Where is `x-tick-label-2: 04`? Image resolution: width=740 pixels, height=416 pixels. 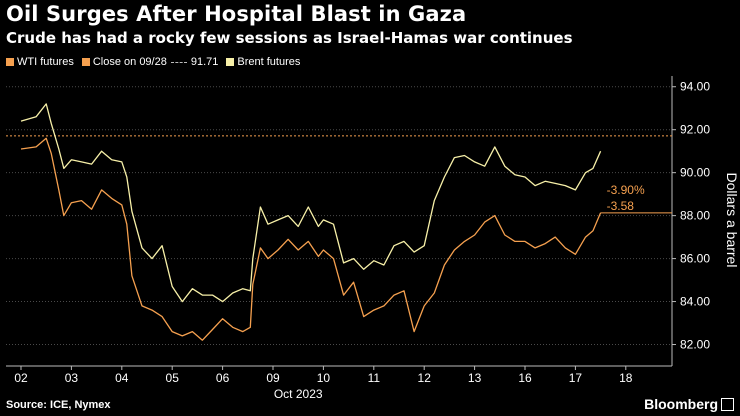 x-tick-label-2: 04 is located at coordinates (122, 378).